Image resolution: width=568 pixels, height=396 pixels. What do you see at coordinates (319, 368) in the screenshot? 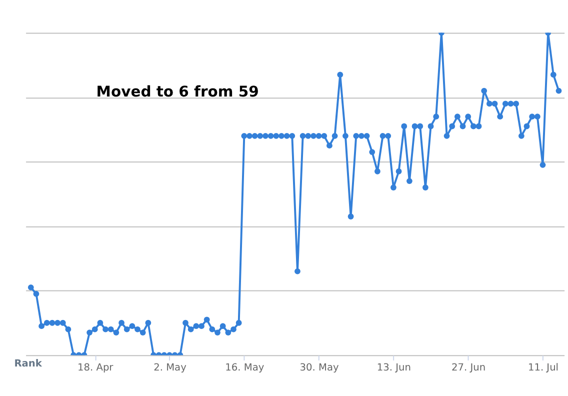
I see `x-tick-label: 30. May` at bounding box center [319, 368].